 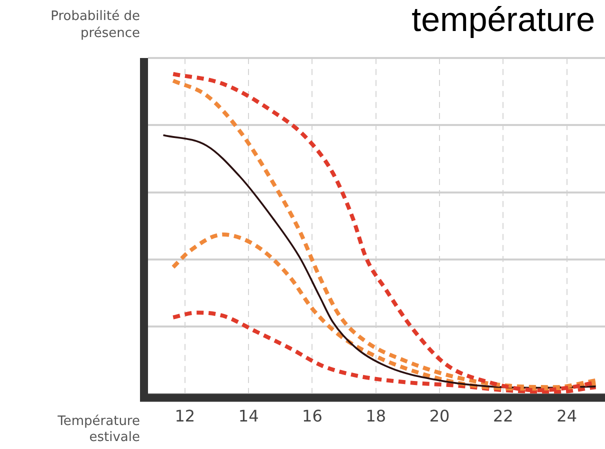 I want to click on x-tick-label: 12, so click(x=185, y=416).